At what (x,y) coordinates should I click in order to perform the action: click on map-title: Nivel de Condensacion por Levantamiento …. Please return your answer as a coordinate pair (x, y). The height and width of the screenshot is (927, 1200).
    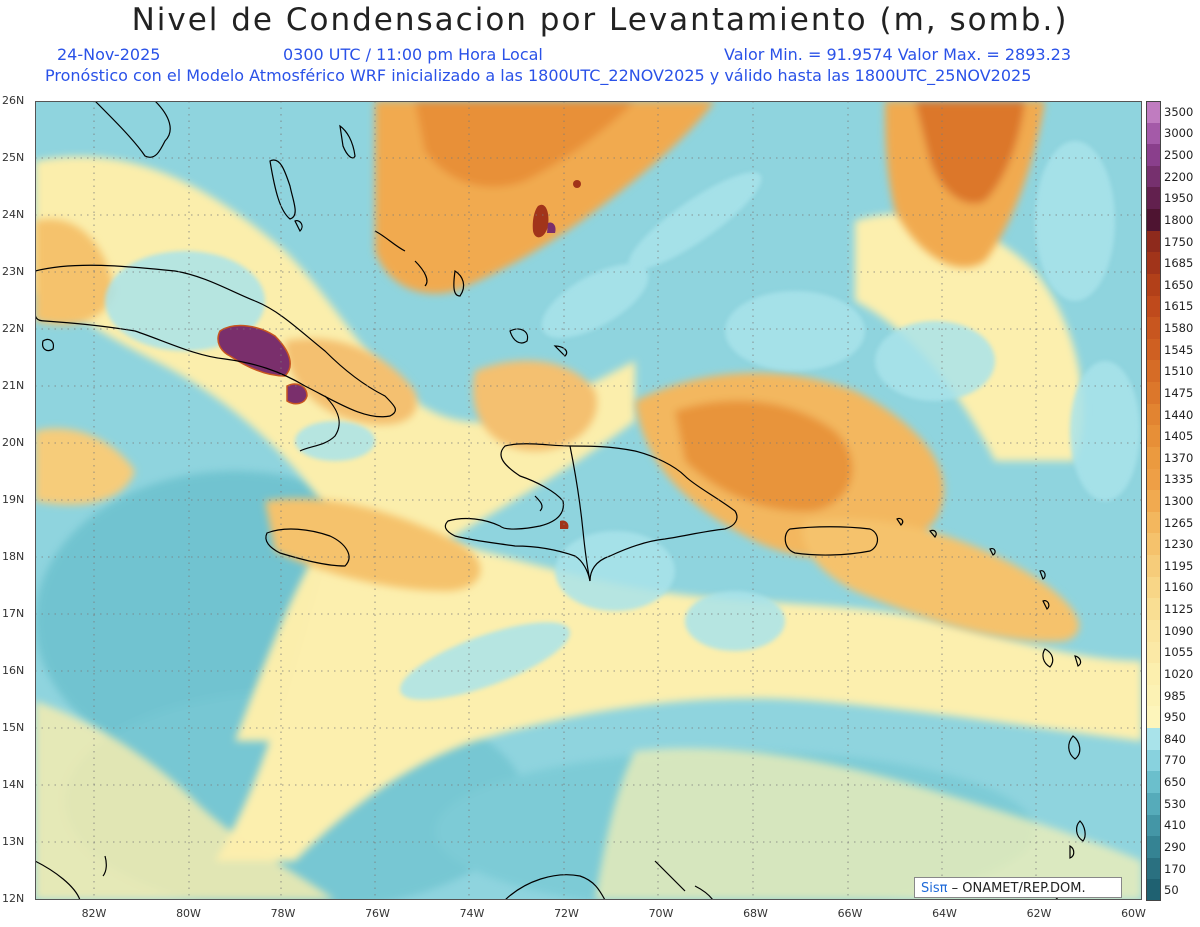
    Looking at the image, I should click on (600, 20).